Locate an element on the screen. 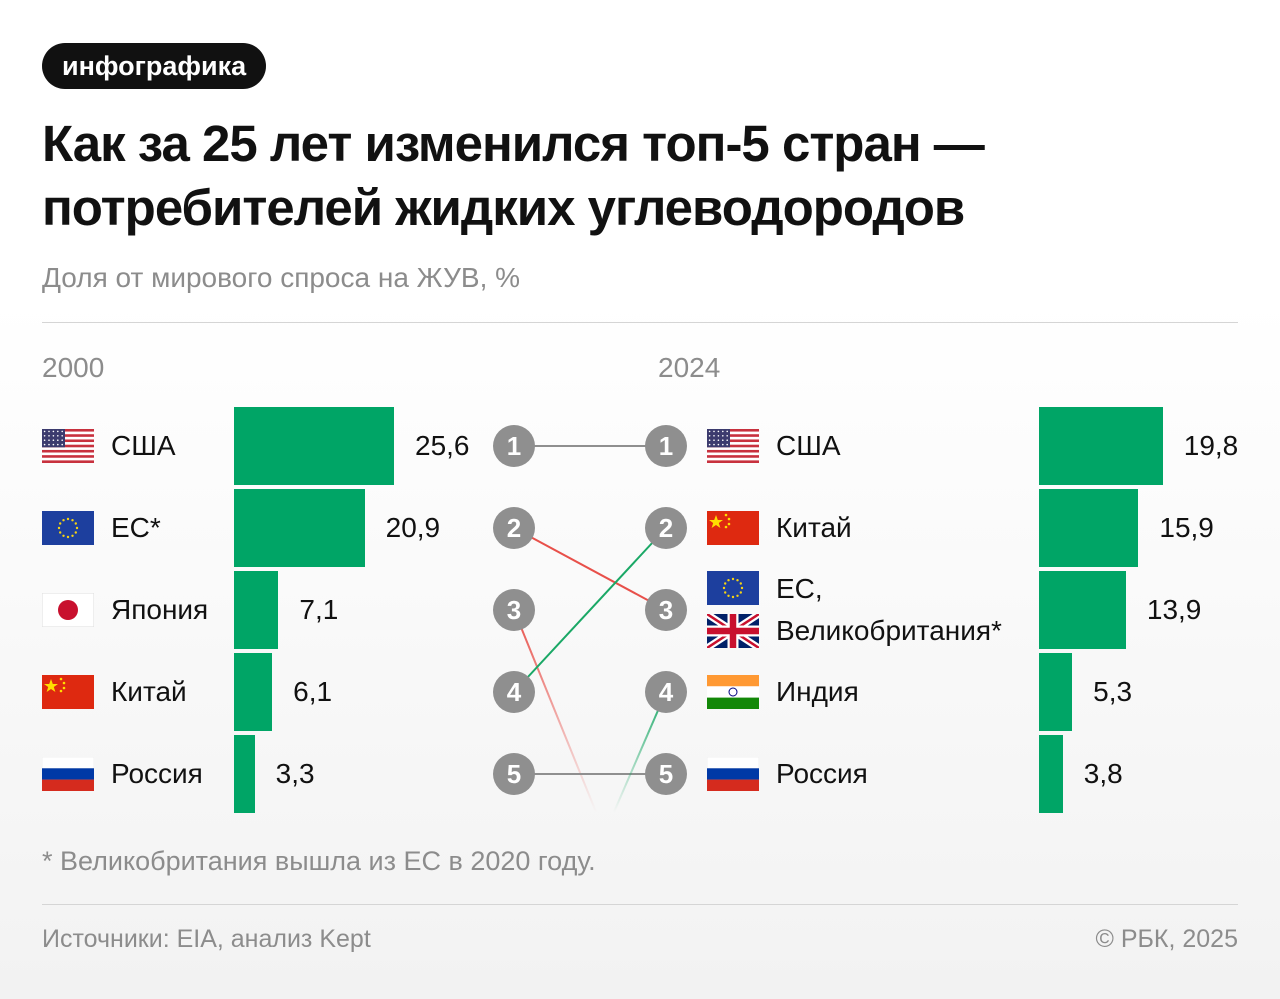  rank-circle-2024: 5 is located at coordinates (666, 774).